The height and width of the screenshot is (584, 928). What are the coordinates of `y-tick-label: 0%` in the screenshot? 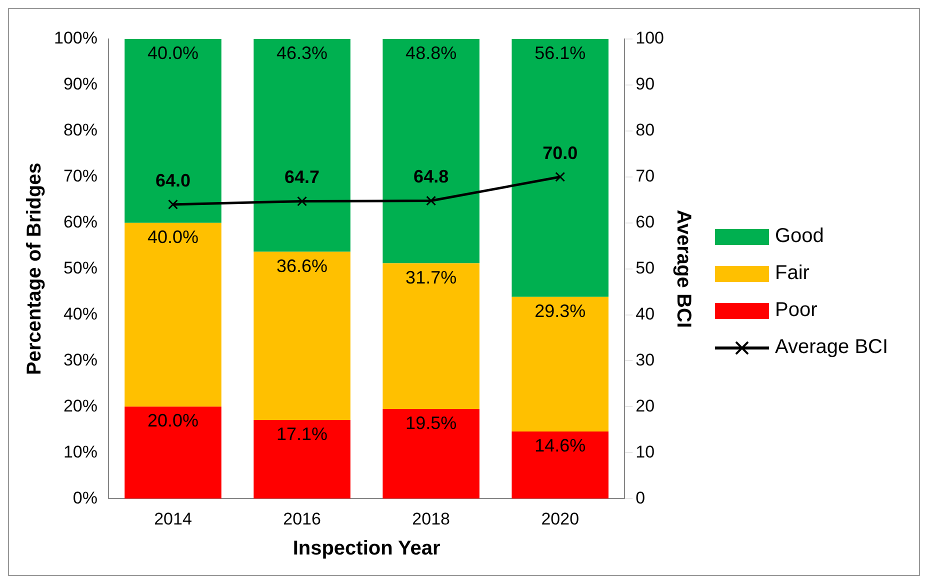 It's located at (85, 498).